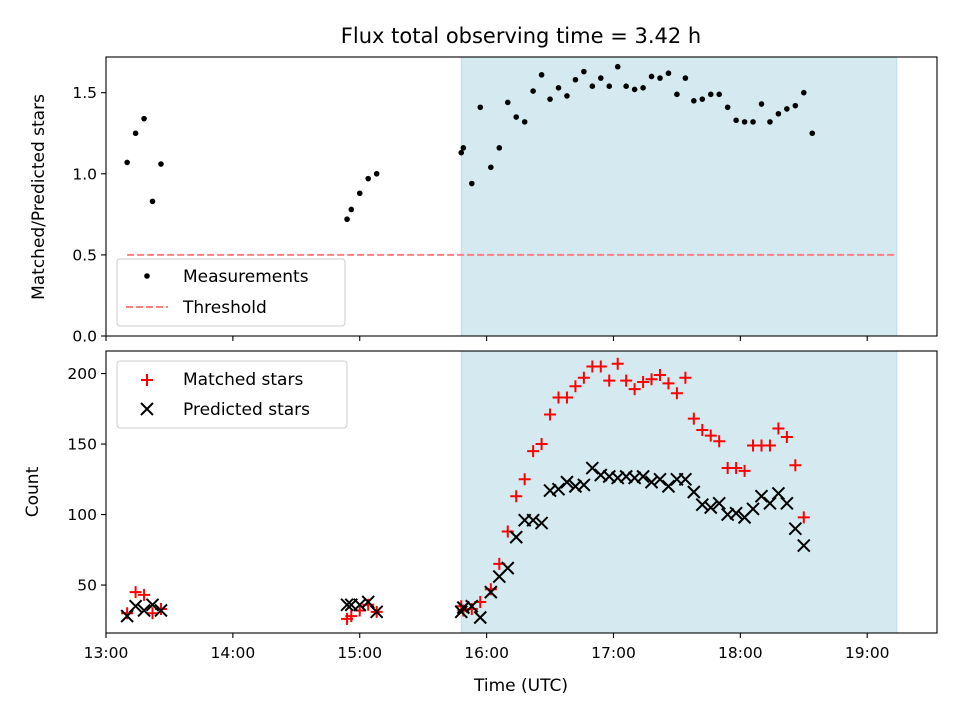 The width and height of the screenshot is (960, 720). Describe the element at coordinates (246, 410) in the screenshot. I see `legend-predicted-label: Predicted stars` at that location.